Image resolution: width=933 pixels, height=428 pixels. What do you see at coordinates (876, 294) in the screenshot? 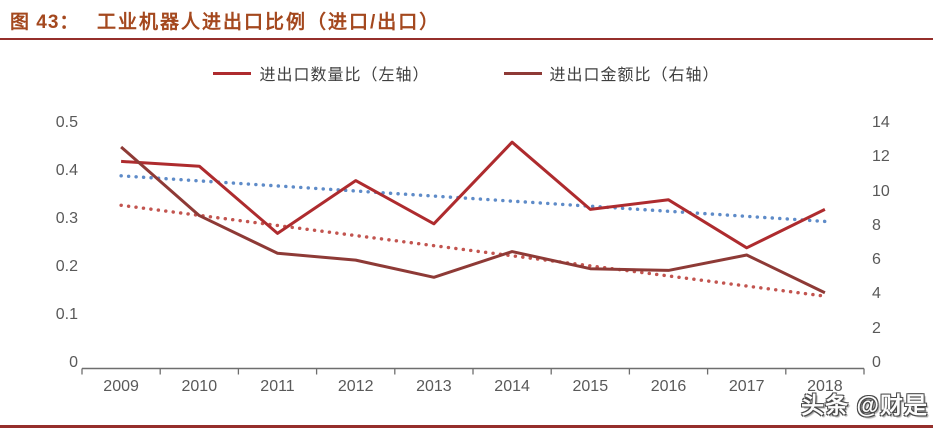
I see `right-axis-tick-label: 4` at bounding box center [876, 294].